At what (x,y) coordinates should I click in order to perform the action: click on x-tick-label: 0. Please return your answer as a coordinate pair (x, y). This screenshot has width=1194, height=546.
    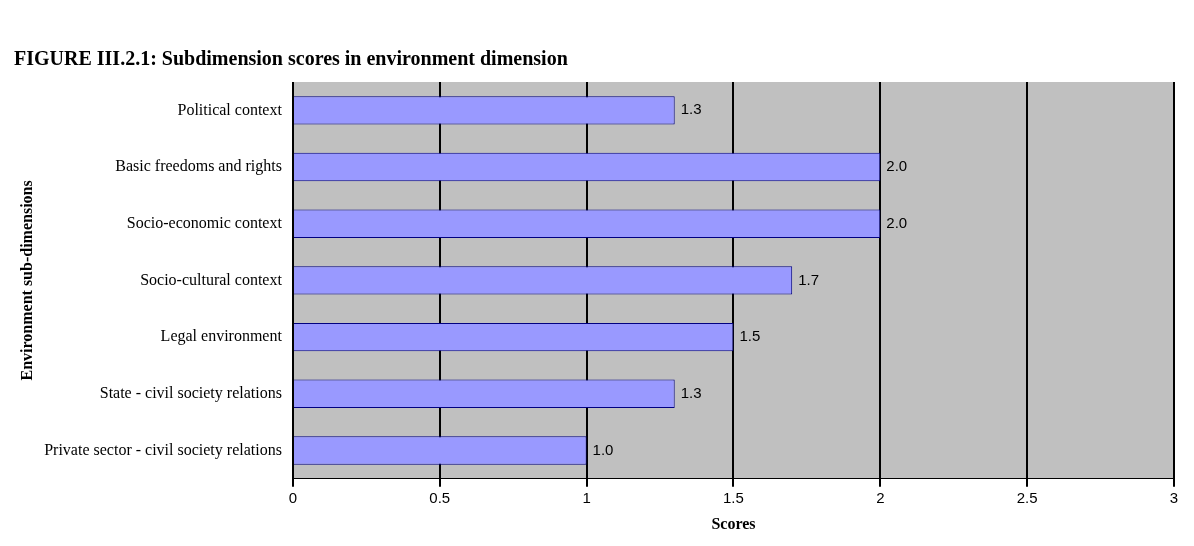
    Looking at the image, I should click on (293, 497).